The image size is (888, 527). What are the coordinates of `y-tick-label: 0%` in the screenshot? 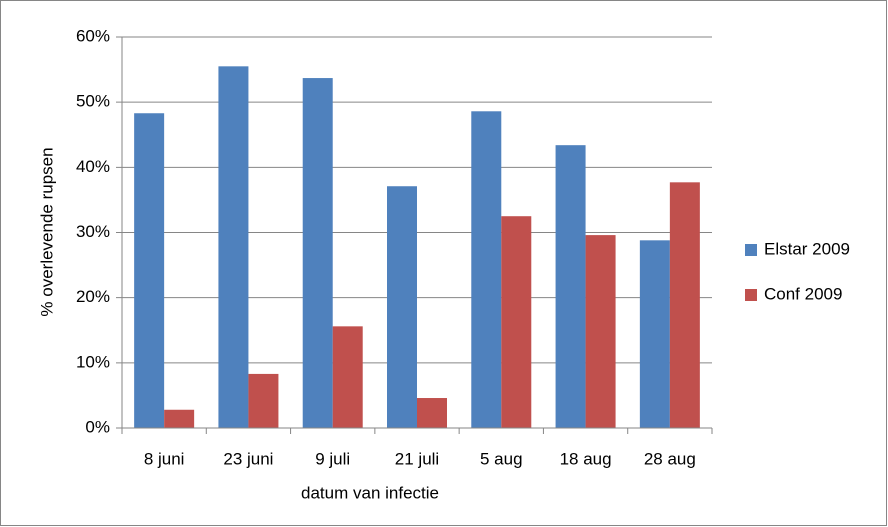 It's located at (97, 426).